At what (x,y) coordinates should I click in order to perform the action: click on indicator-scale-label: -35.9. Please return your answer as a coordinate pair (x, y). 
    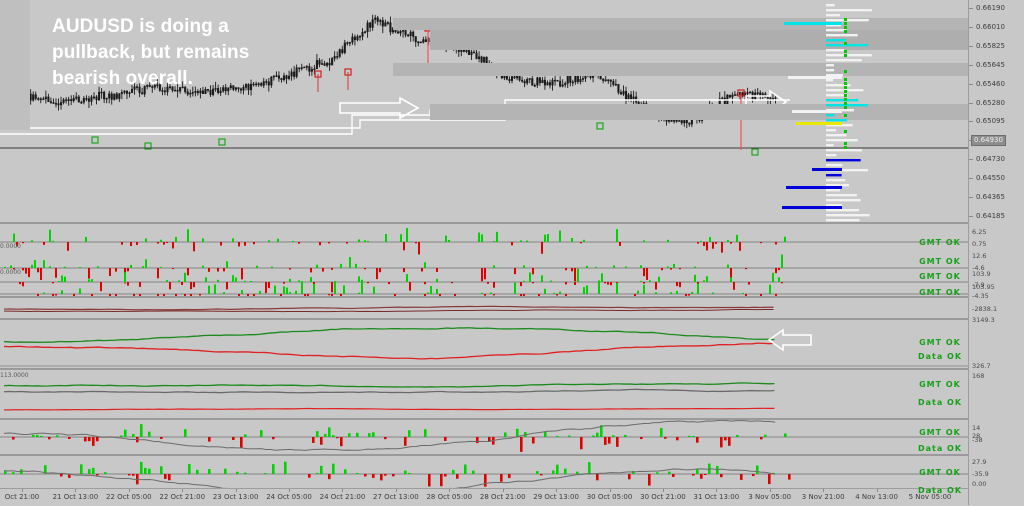
    Looking at the image, I should click on (980, 474).